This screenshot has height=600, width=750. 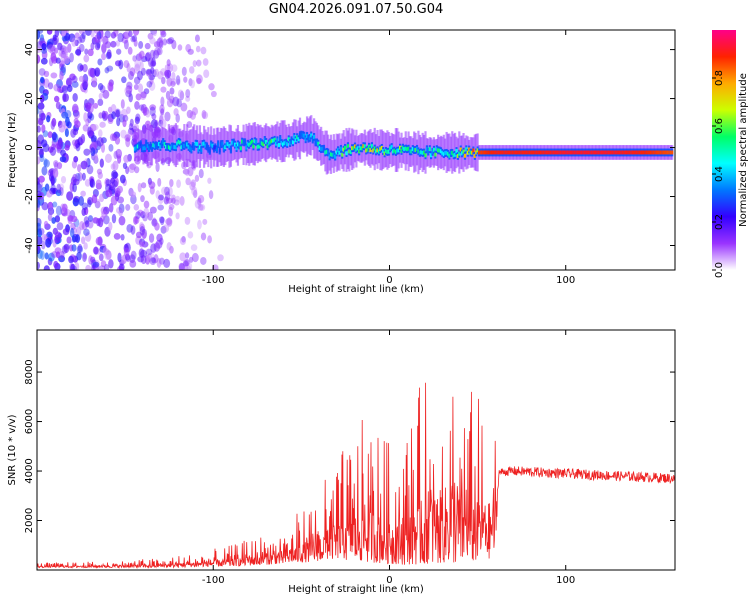 I want to click on colorbar-tick-label: 0.8, so click(x=719, y=78).